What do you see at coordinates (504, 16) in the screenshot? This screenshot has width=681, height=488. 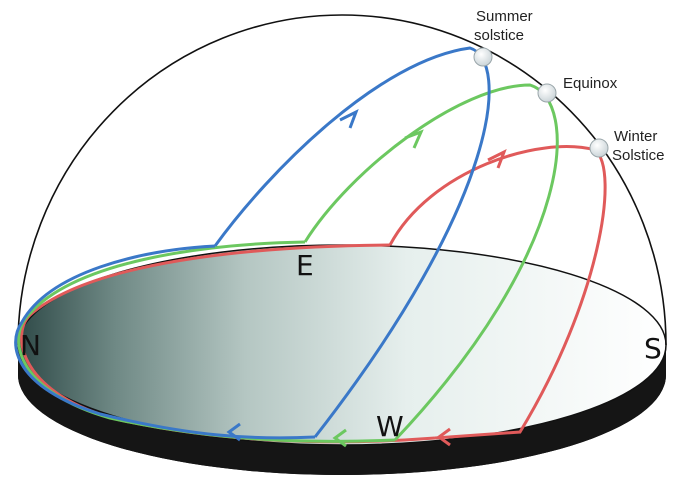 I see `summer-label-line1: Summer` at bounding box center [504, 16].